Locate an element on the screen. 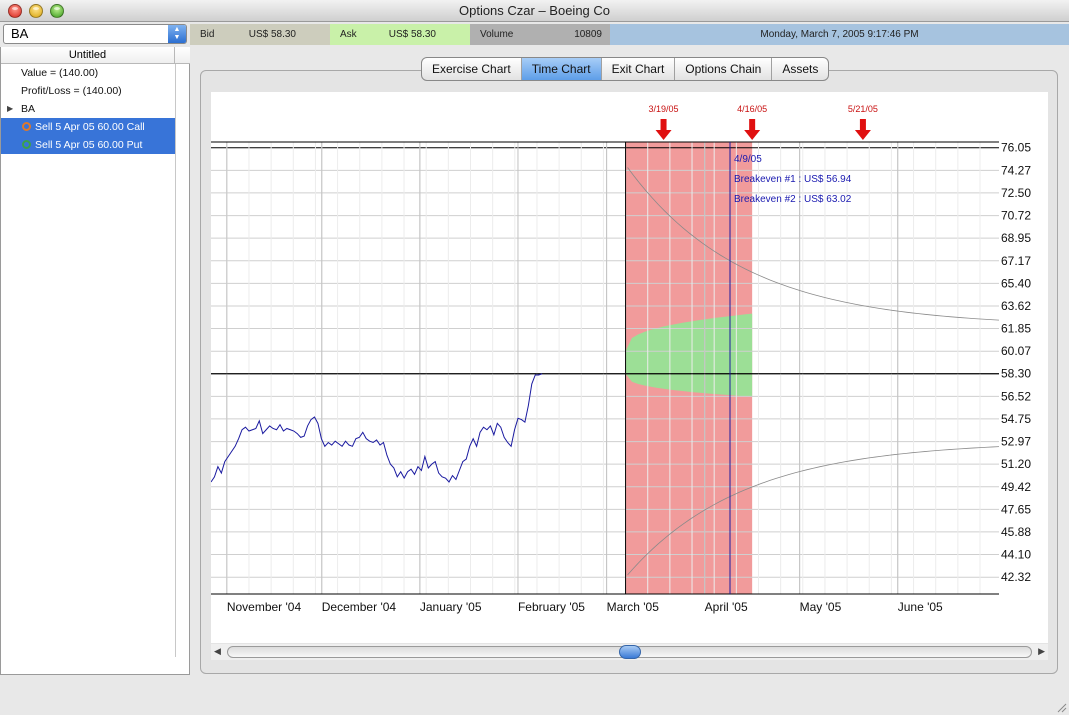 This screenshot has height=715, width=1069. ask-label: Ask is located at coordinates (348, 34).